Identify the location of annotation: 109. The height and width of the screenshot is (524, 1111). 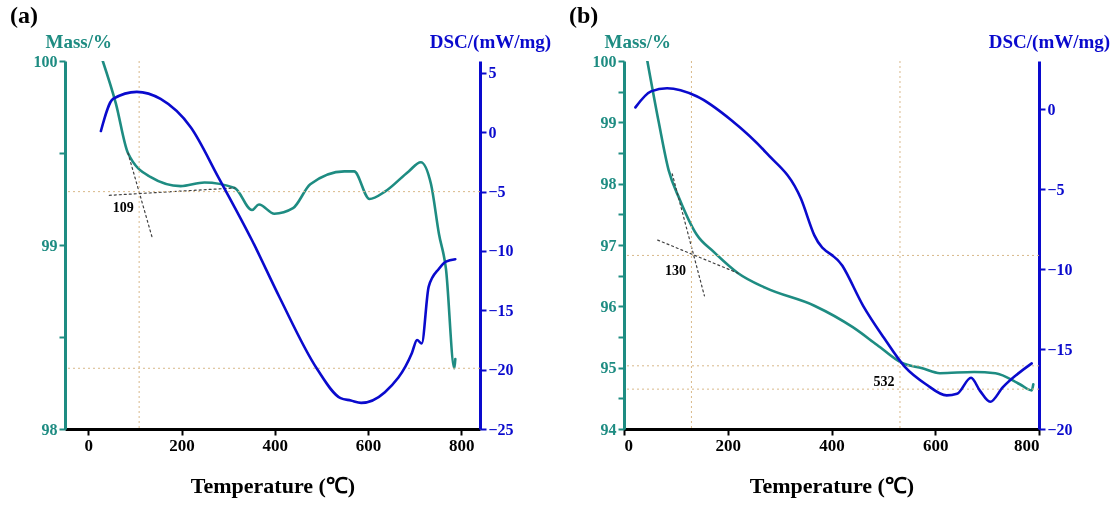
(123, 207).